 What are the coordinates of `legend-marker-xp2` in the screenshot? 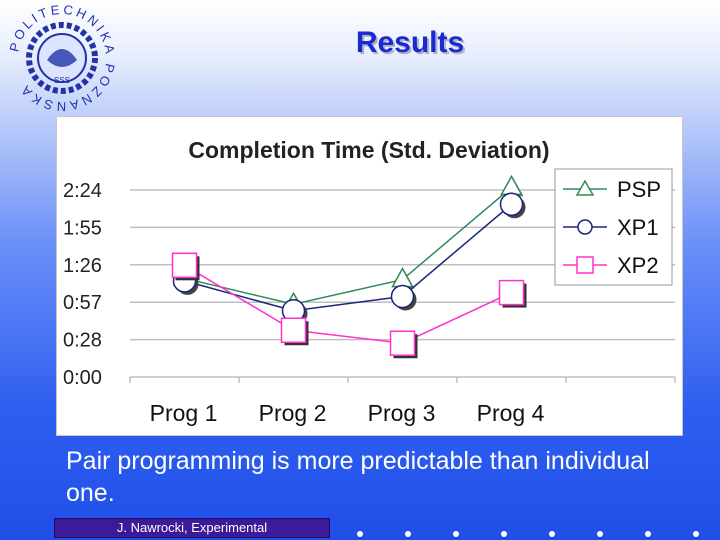 It's located at (585, 265).